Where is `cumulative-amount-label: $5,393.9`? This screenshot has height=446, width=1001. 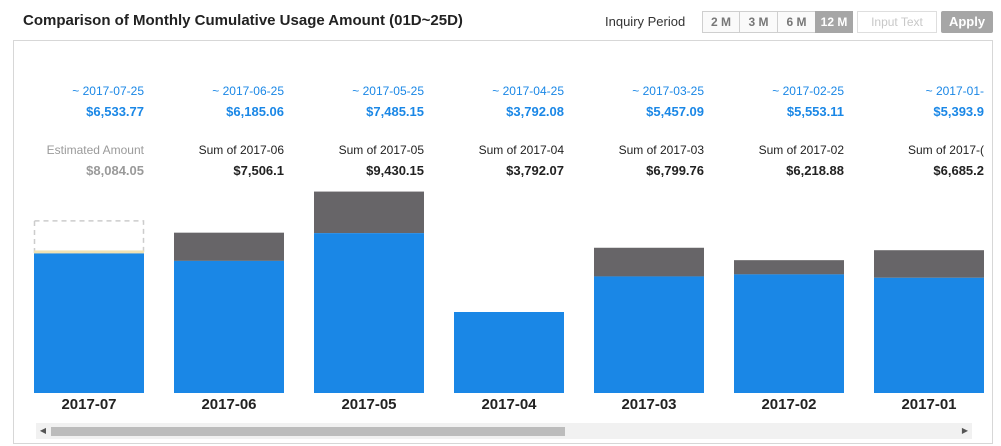 cumulative-amount-label: $5,393.9 is located at coordinates (958, 111).